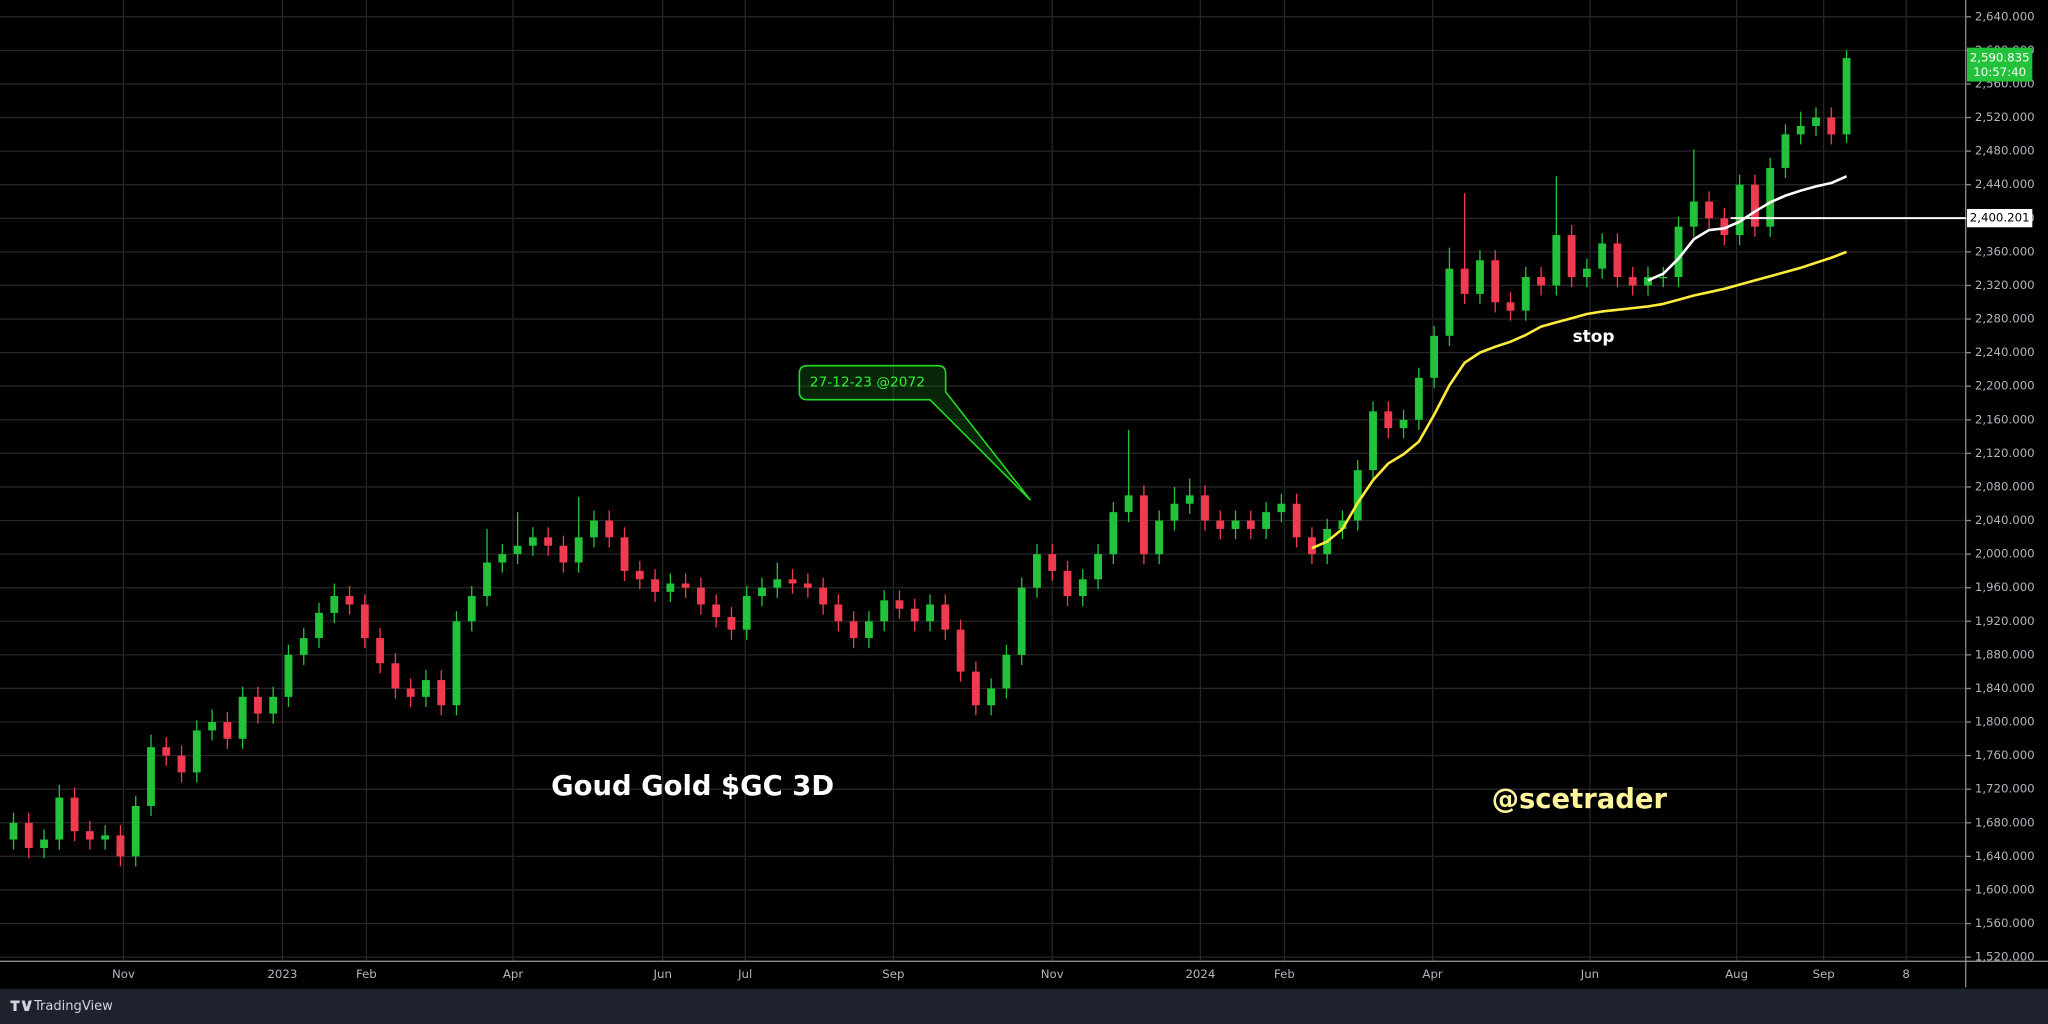  I want to click on y-tick-label: 2,480.000, so click(2005, 151).